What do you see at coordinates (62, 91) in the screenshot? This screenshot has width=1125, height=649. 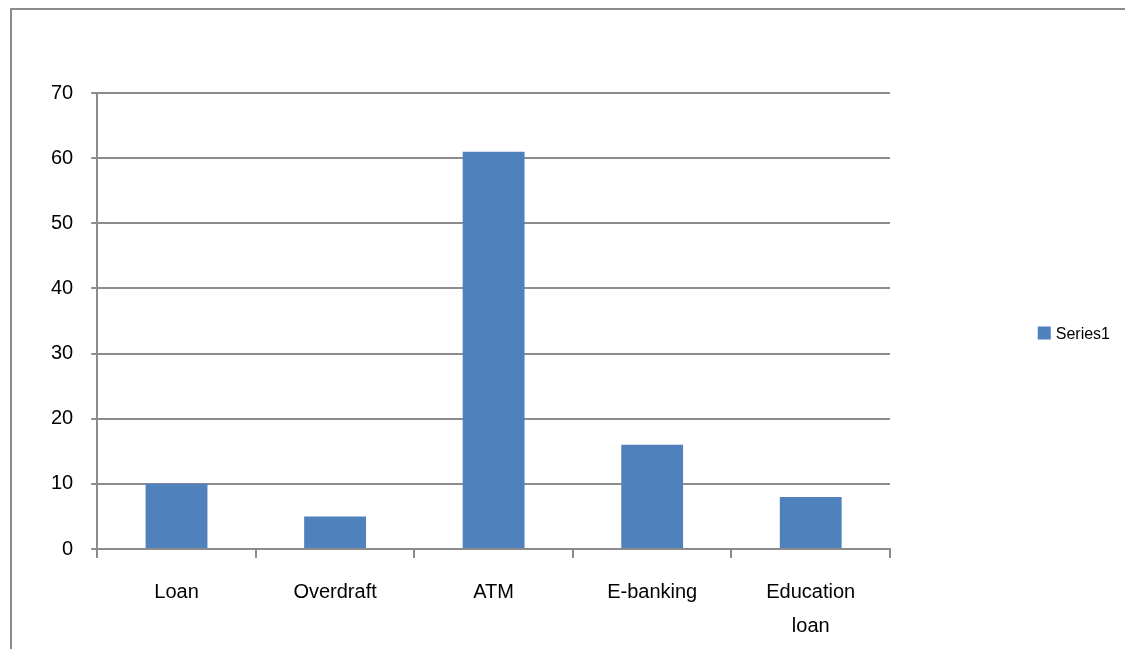 I see `y-tick-label: 70` at bounding box center [62, 91].